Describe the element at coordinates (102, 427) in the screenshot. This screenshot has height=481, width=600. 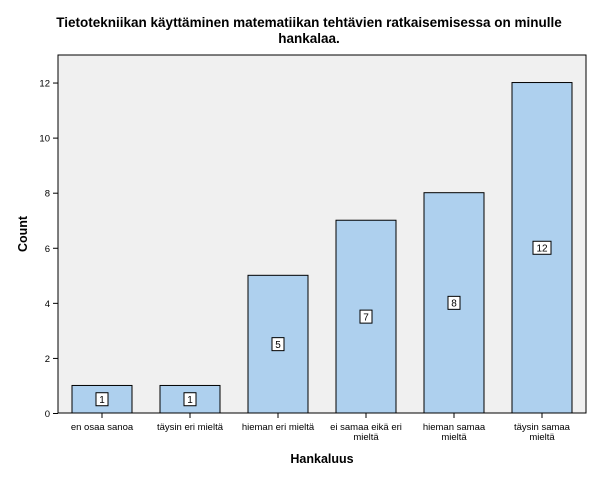
I see `x-tick-label: en osaa sanoa` at that location.